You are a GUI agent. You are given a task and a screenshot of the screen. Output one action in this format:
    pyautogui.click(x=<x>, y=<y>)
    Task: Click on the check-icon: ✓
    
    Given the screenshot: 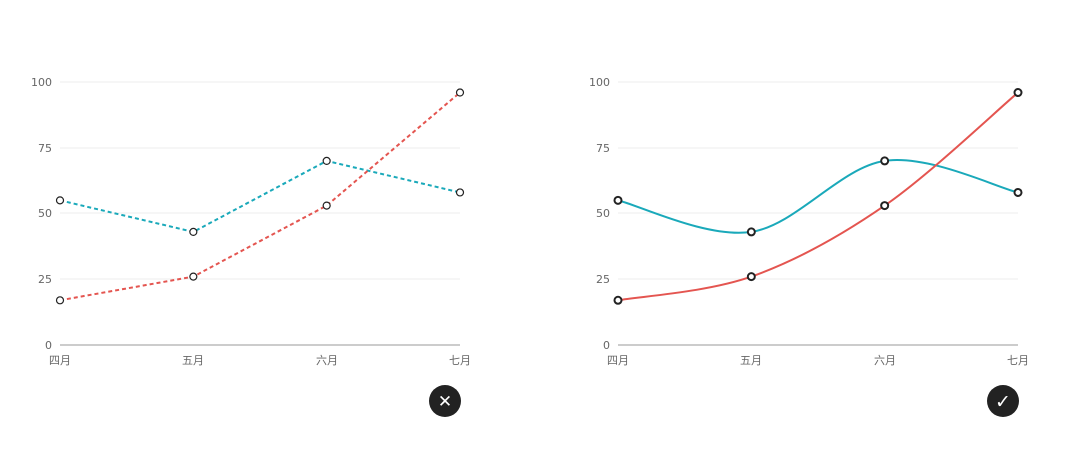 What is the action you would take?
    pyautogui.click(x=1003, y=402)
    